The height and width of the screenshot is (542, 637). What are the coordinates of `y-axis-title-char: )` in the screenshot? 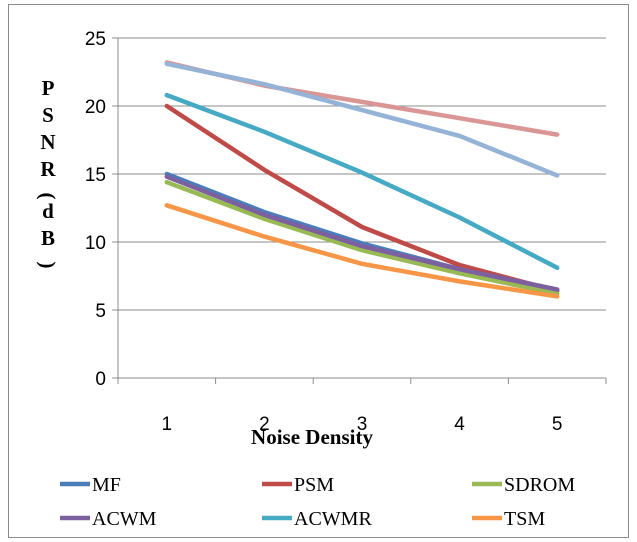 It's located at (48, 265).